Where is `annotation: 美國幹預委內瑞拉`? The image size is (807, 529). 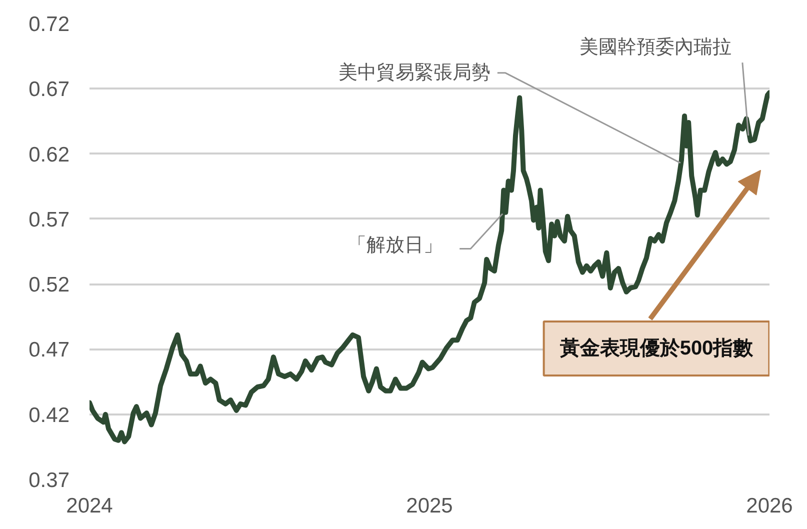 annotation: 美國幹預委內瑞拉 is located at coordinates (655, 47).